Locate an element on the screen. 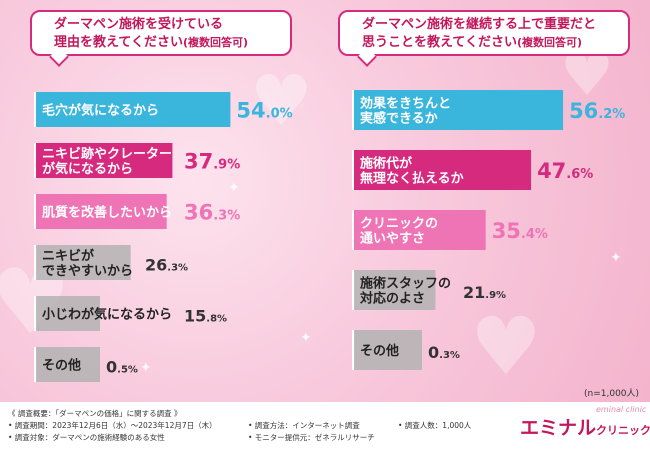 The image size is (650, 450). bar-value-label: 35.4% is located at coordinates (520, 231).